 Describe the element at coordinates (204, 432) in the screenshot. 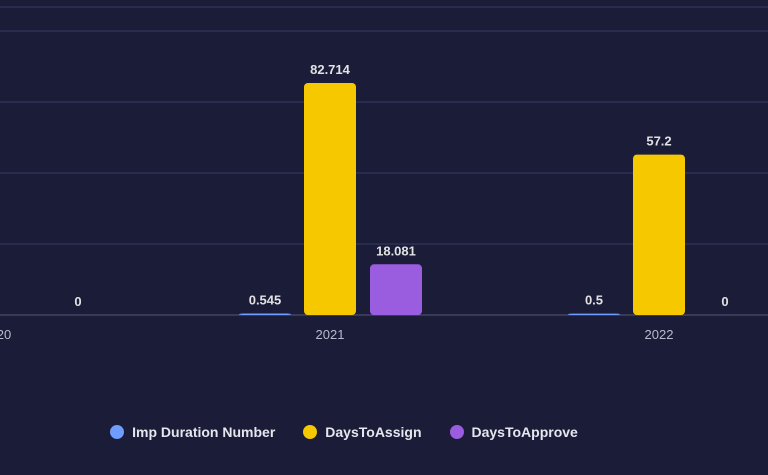

I see `legend-label: Imp Duration Number` at that location.